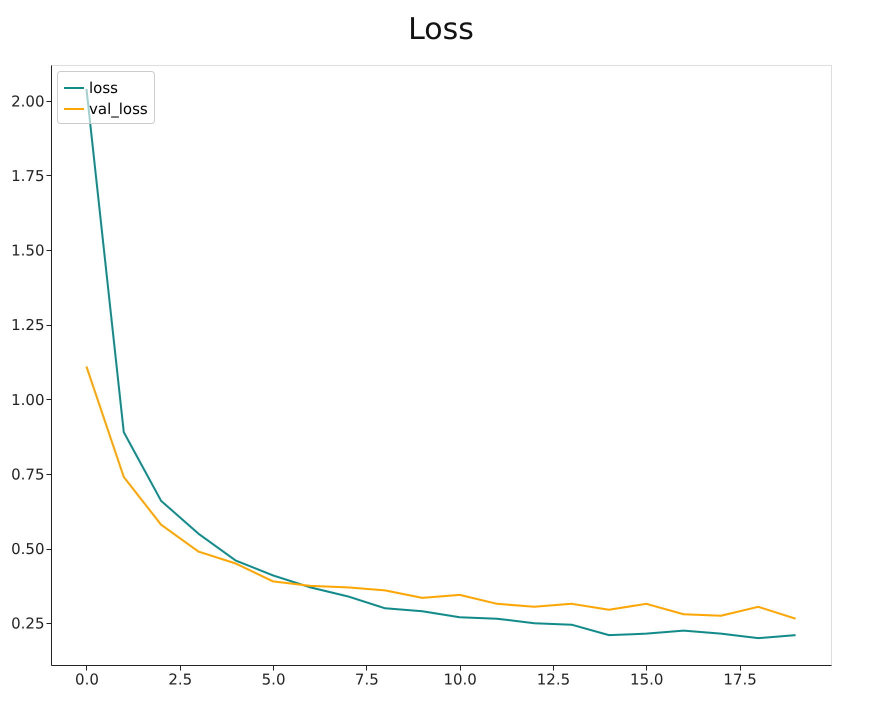 The width and height of the screenshot is (874, 726). Describe the element at coordinates (553, 679) in the screenshot. I see `x-tick-label: 12.5` at that location.